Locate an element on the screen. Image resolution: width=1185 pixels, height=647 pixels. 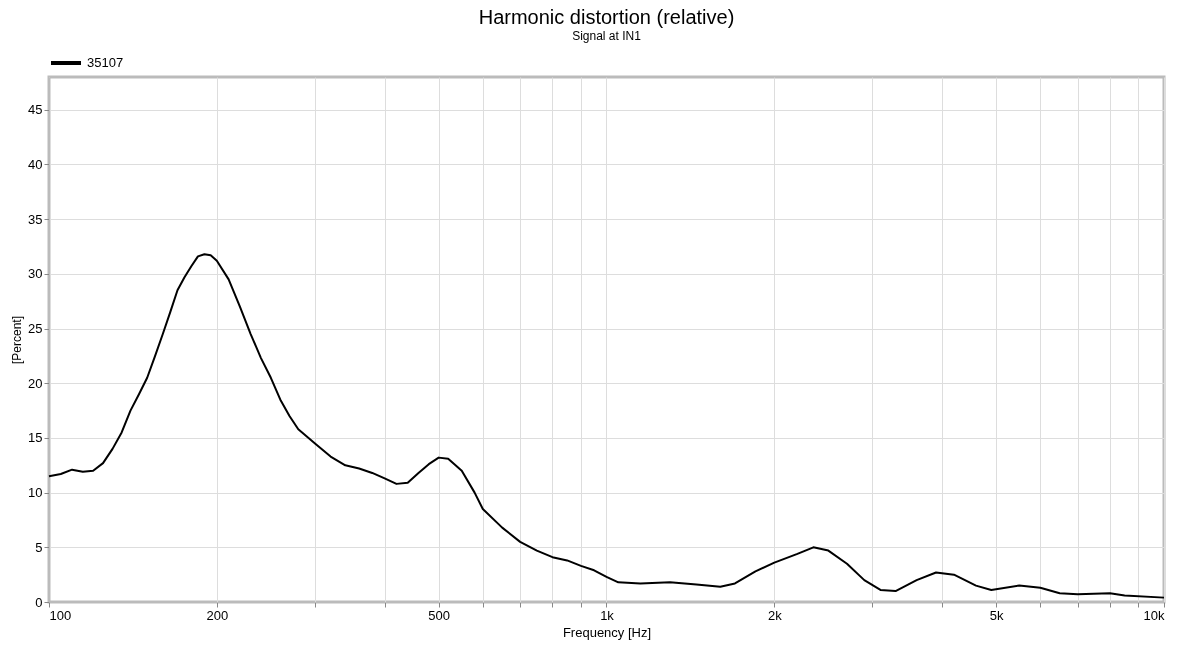
y-tick-label: 45 is located at coordinates (35, 110).